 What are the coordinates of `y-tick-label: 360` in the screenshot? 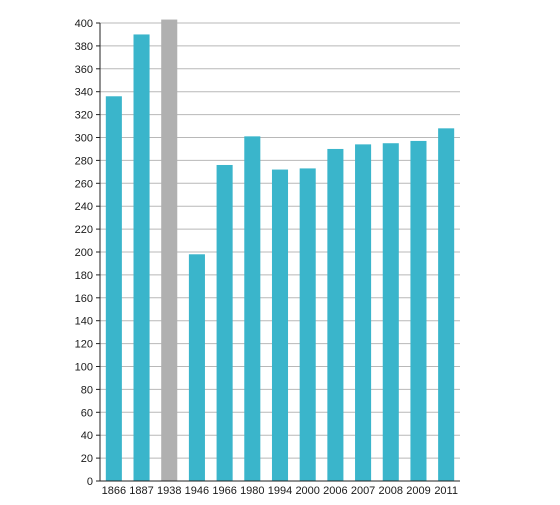 It's located at (84, 70).